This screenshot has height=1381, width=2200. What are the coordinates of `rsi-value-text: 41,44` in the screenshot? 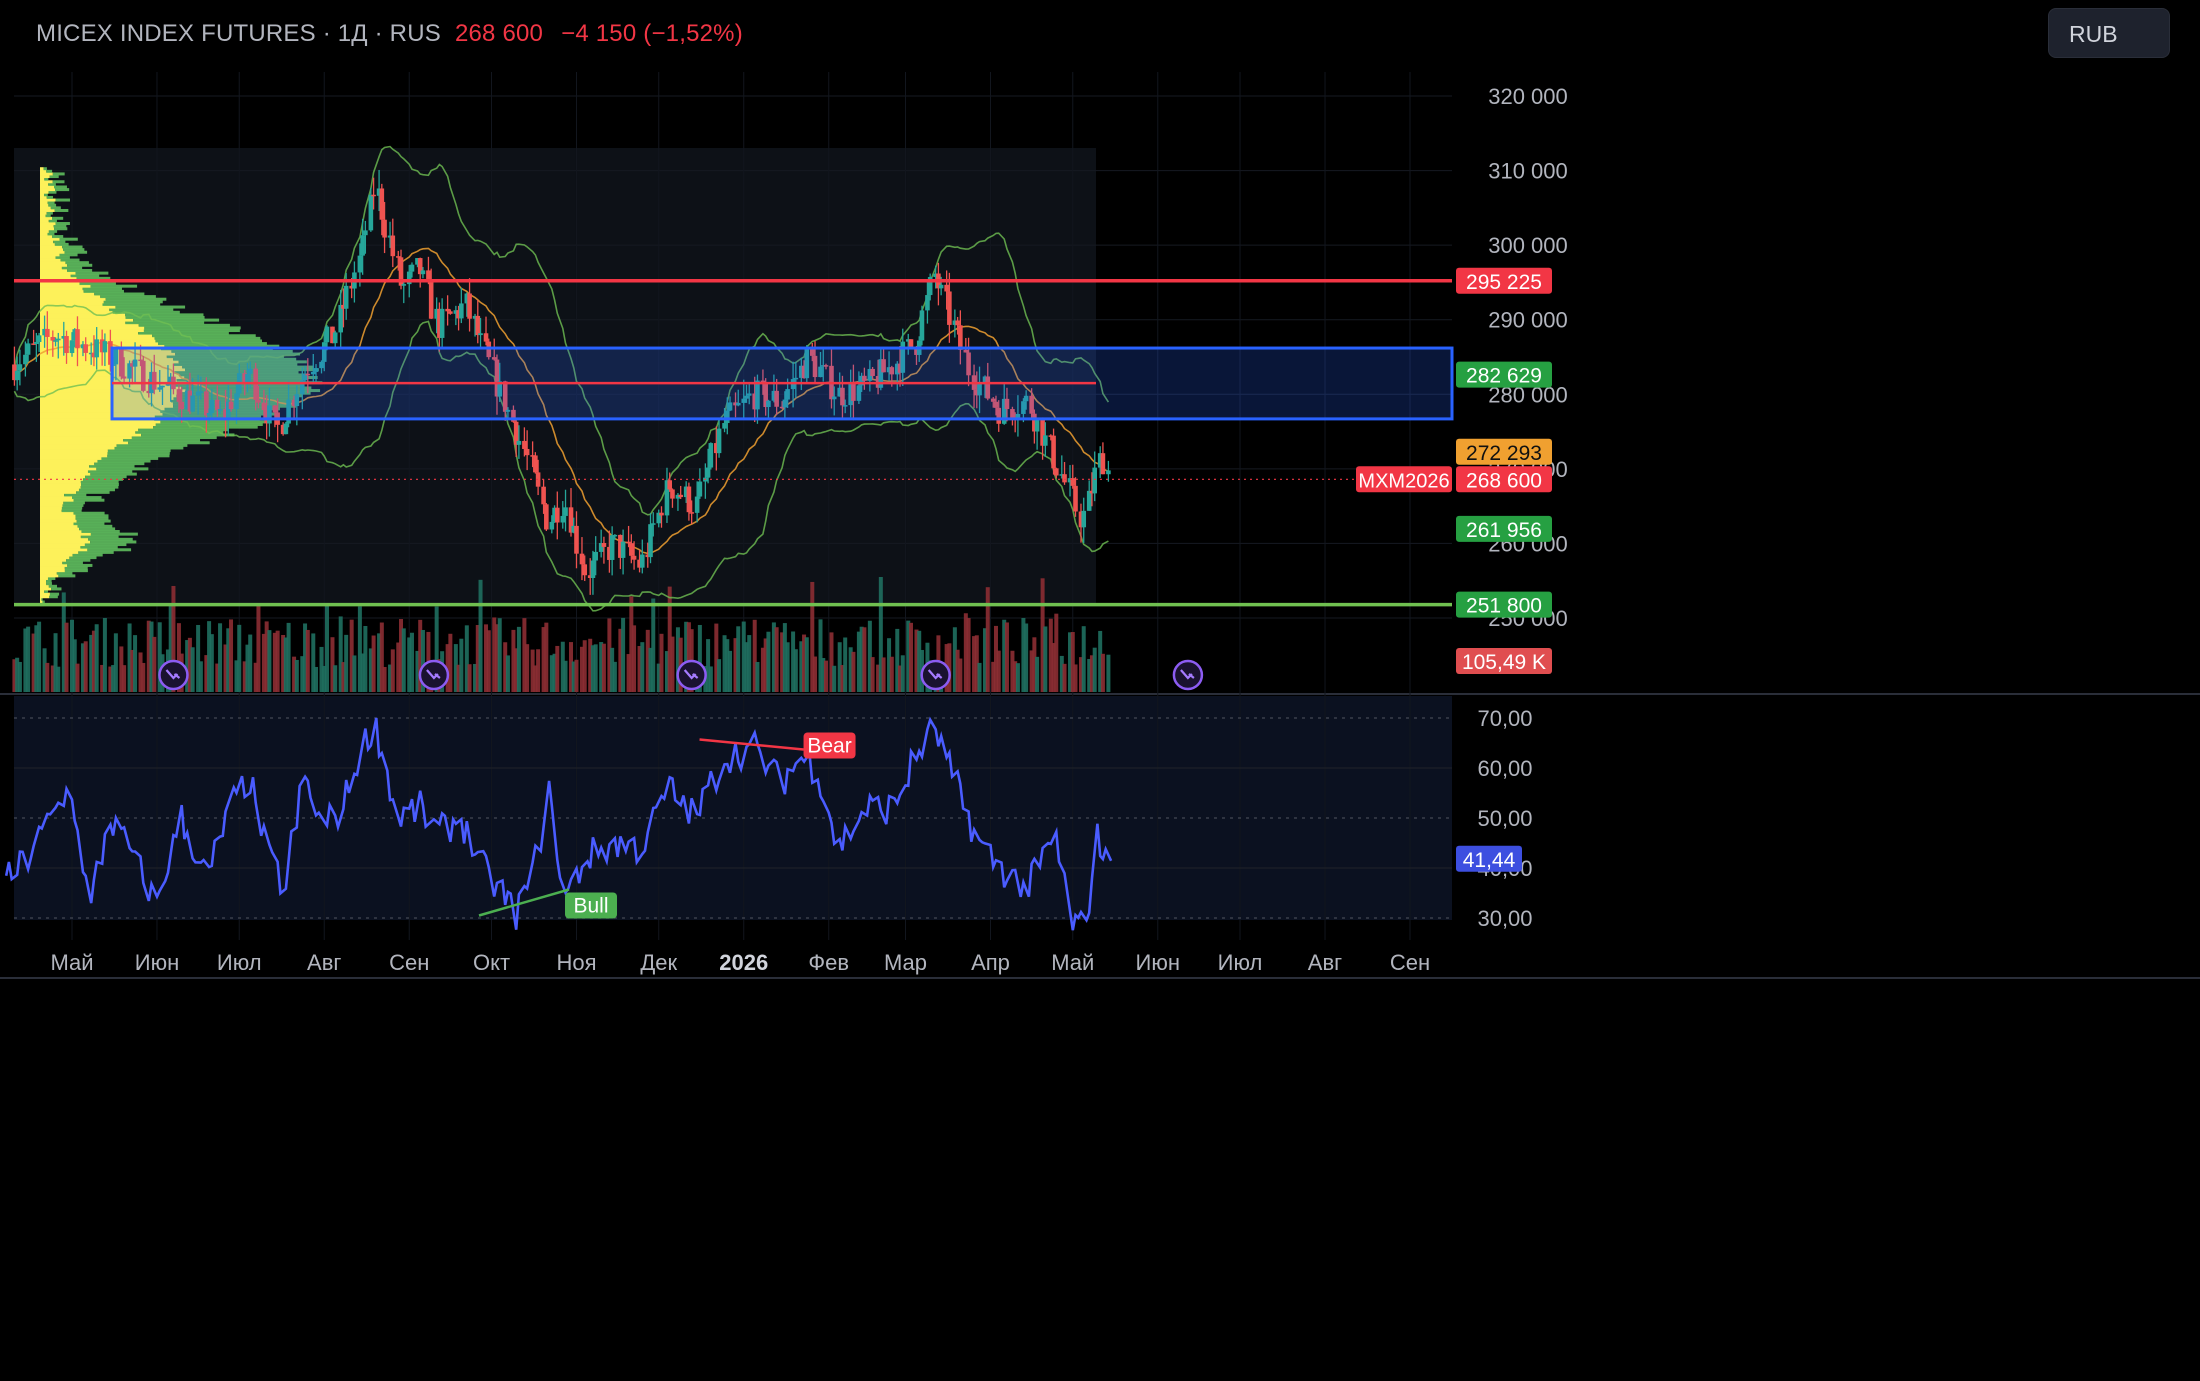 It's located at (1489, 860).